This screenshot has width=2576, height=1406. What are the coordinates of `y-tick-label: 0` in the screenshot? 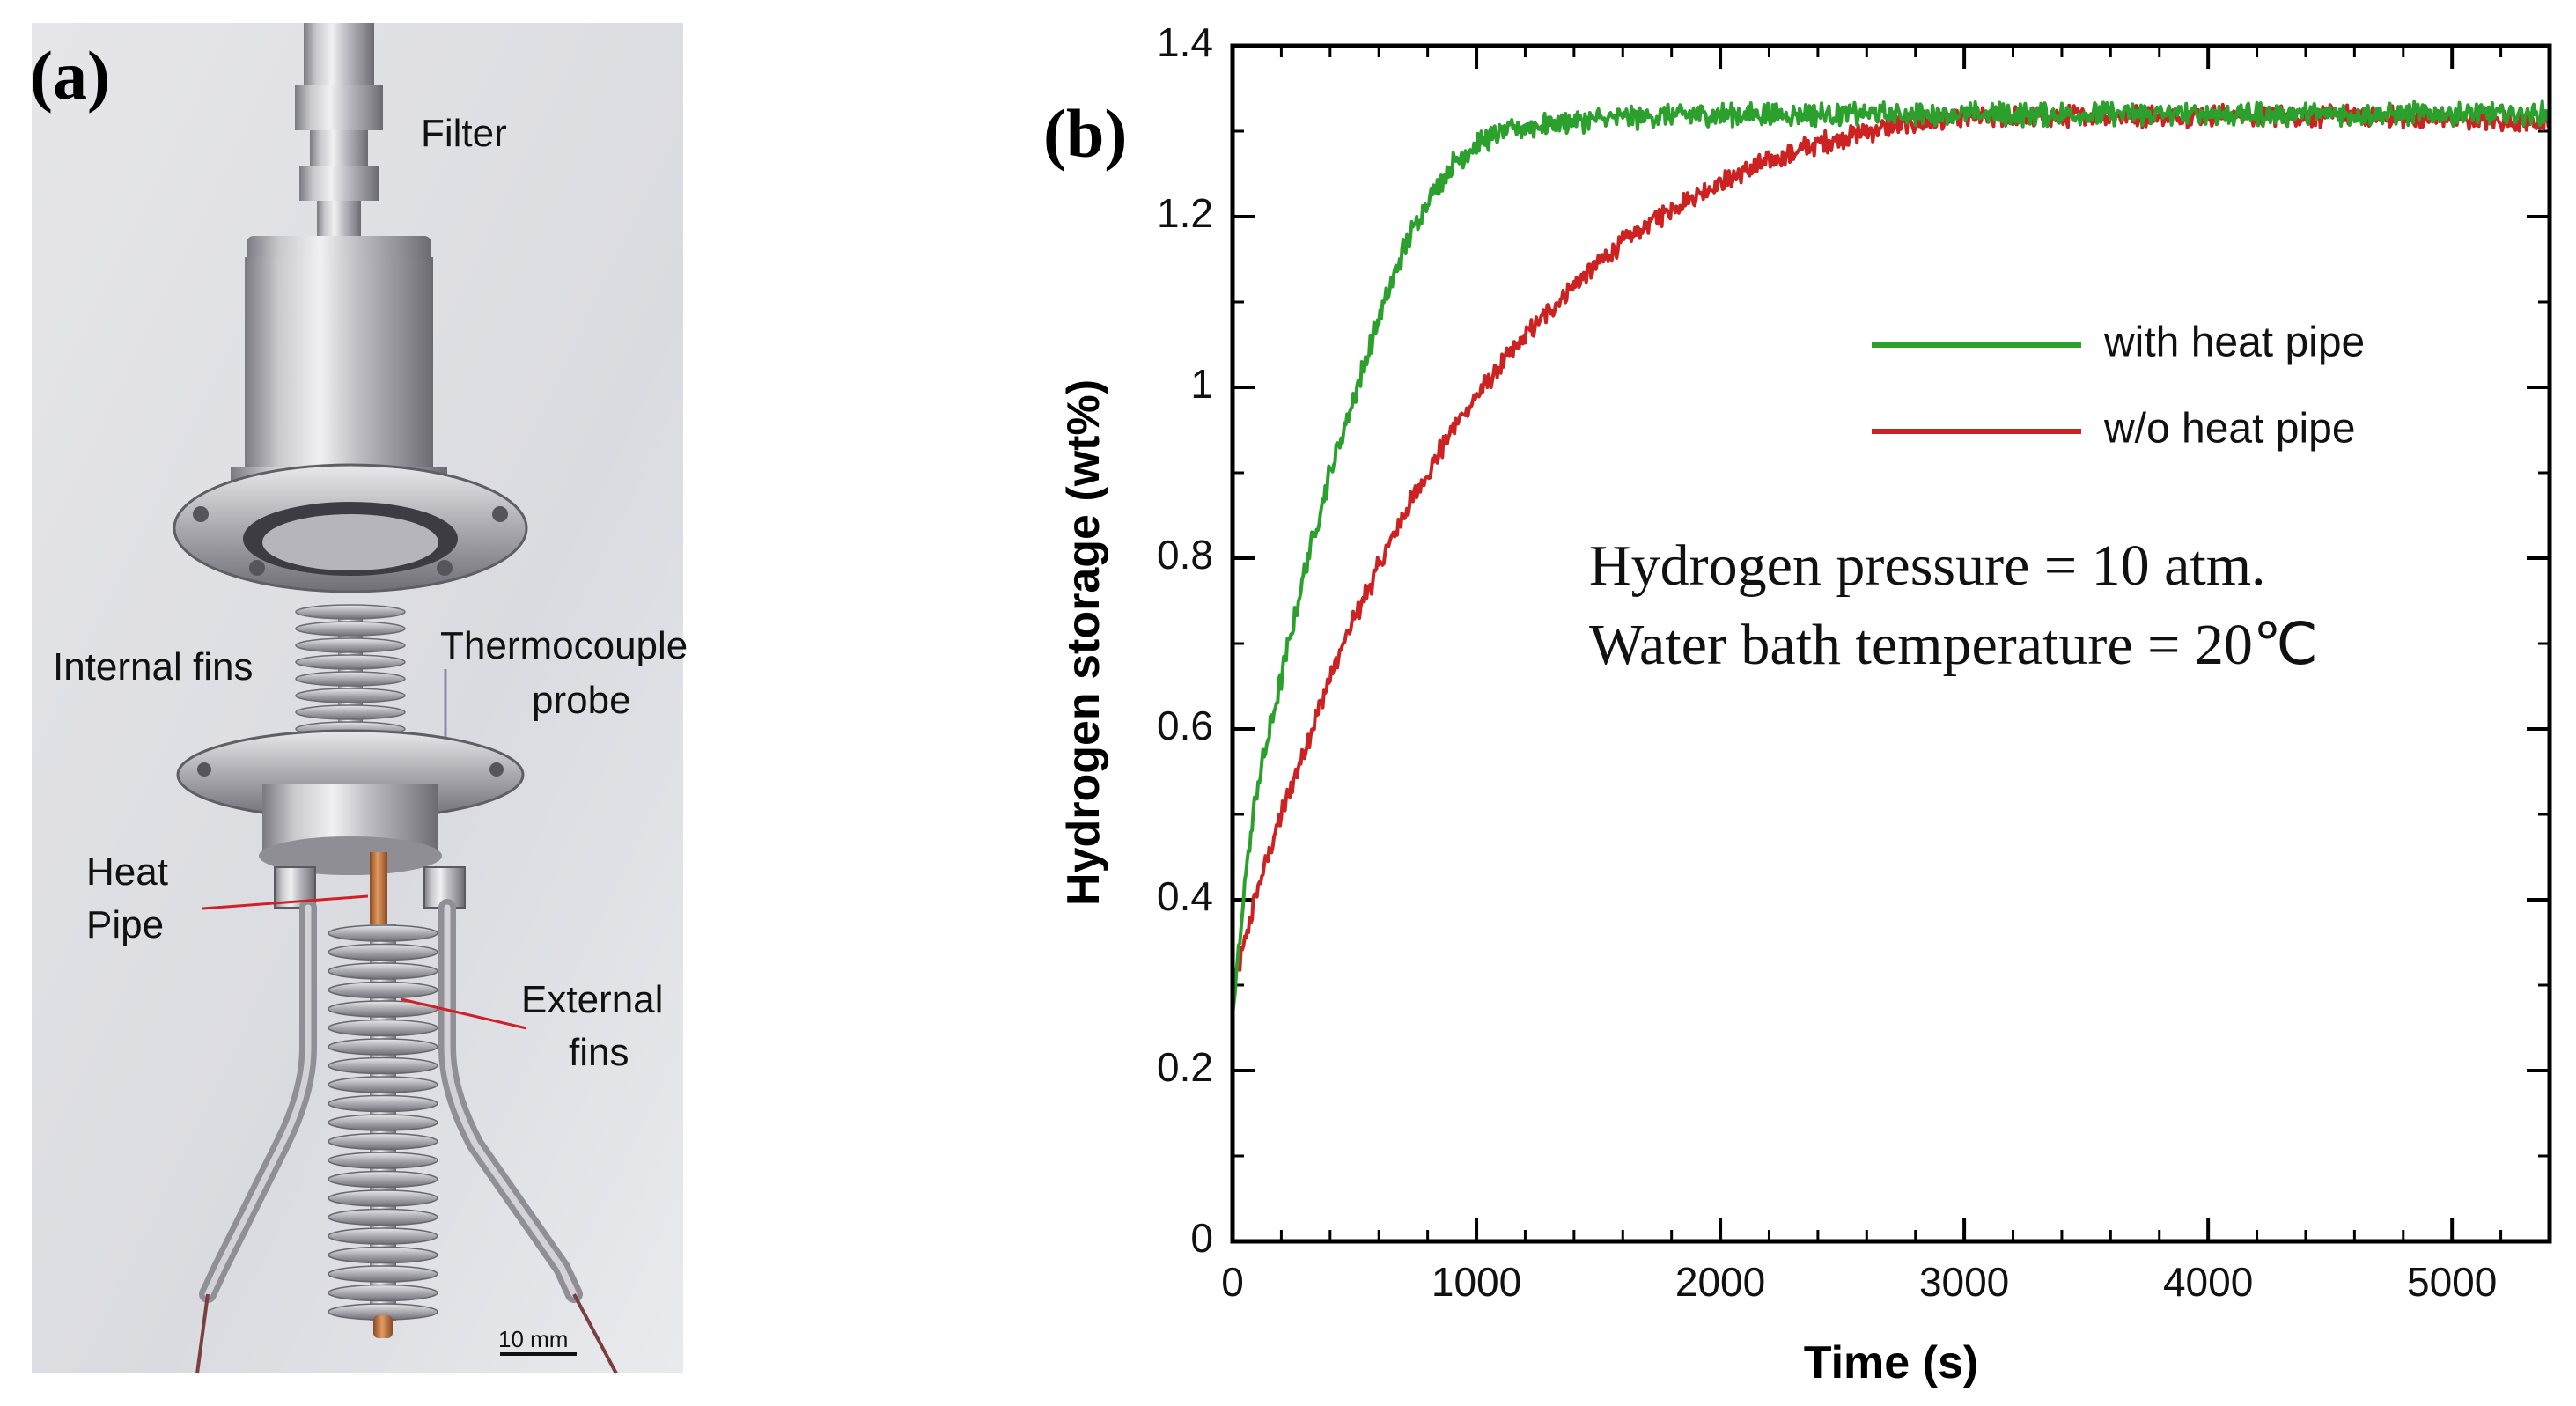 It's located at (1202, 1238).